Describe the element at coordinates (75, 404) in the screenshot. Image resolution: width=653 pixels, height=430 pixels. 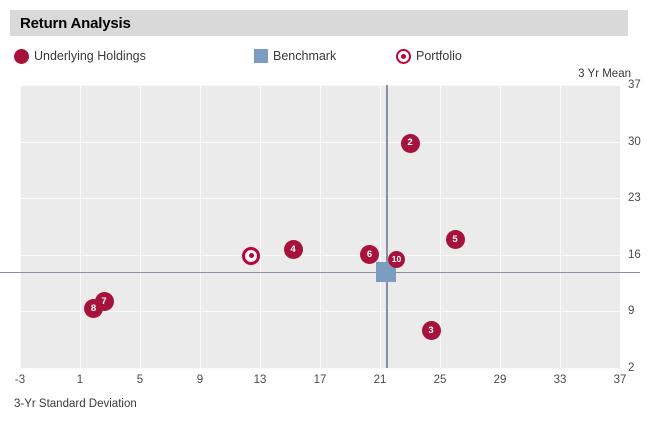
I see `x-axis-title: 3-Yr Standard Deviation` at that location.